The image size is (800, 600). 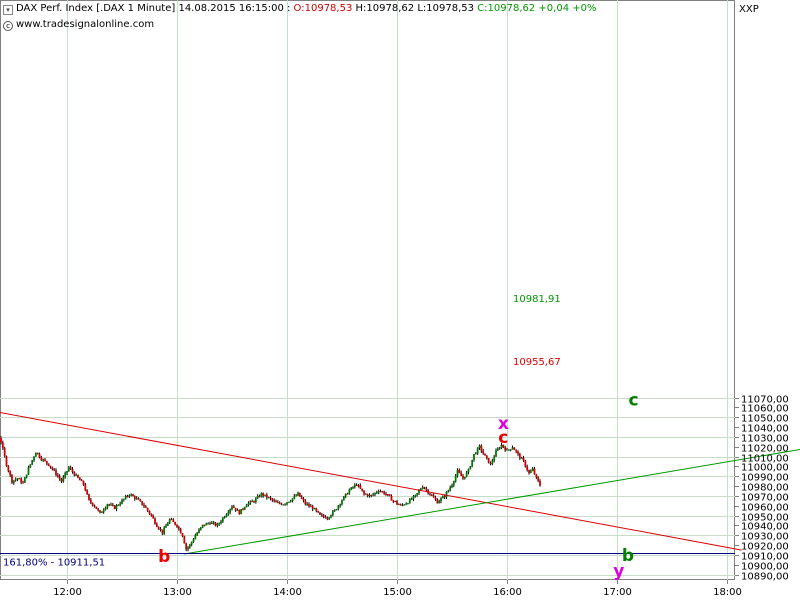 I want to click on close-value: C:10978,62, so click(x=506, y=8).